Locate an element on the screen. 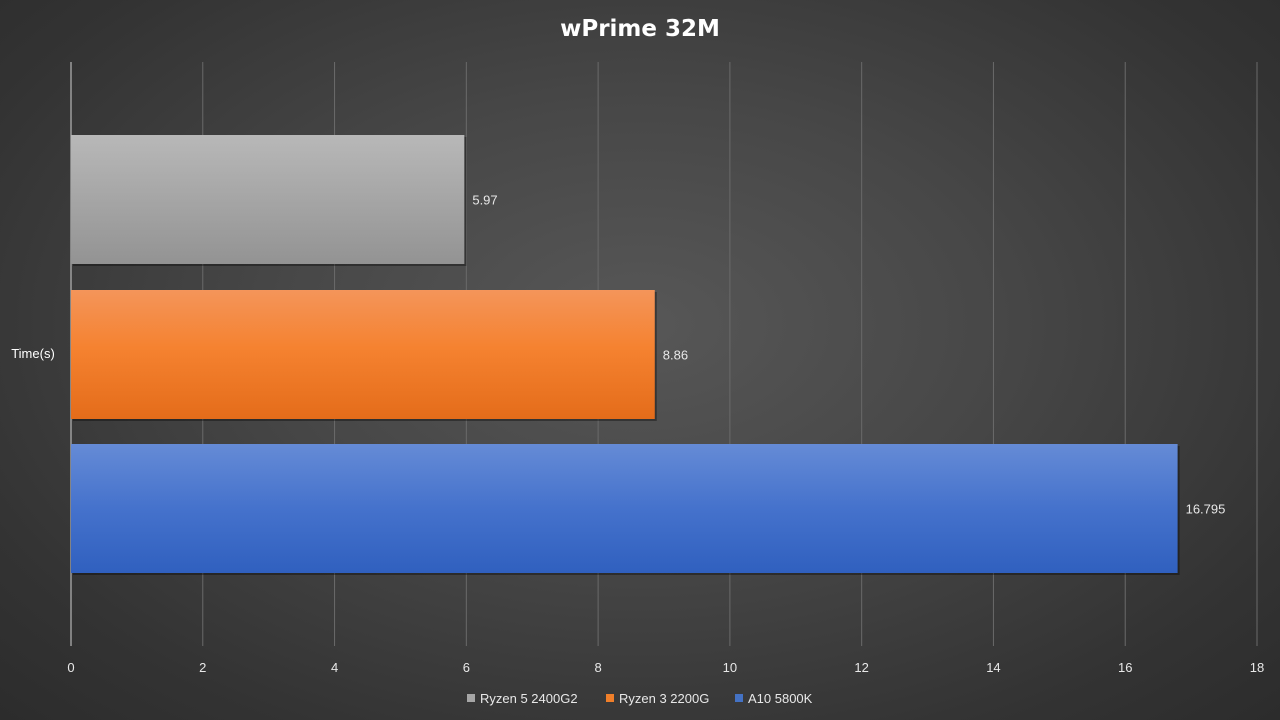 The width and height of the screenshot is (1280, 720). legend-label: Ryzen 5 2400G2 is located at coordinates (529, 698).